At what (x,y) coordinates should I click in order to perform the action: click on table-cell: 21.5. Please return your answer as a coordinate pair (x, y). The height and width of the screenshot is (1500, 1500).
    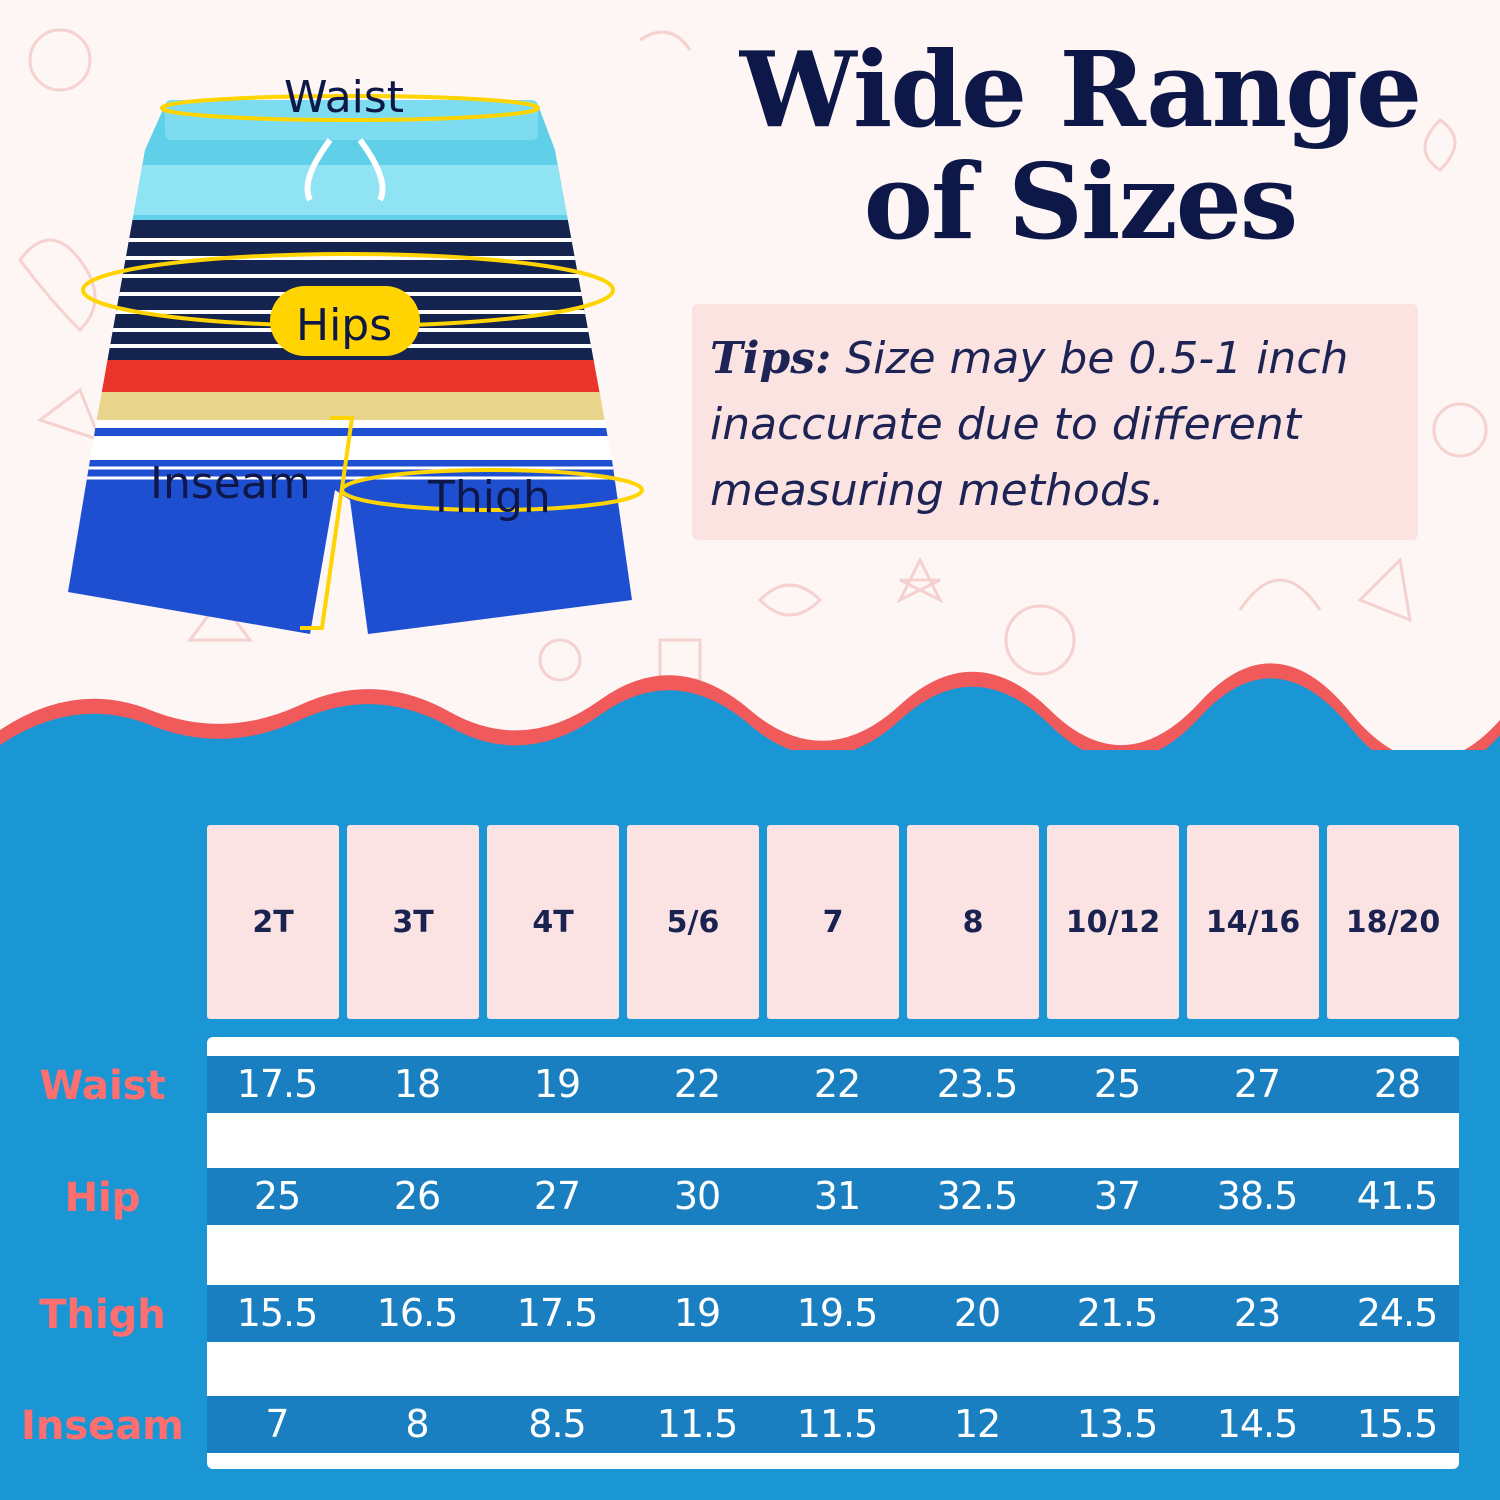
    Looking at the image, I should click on (1117, 1313).